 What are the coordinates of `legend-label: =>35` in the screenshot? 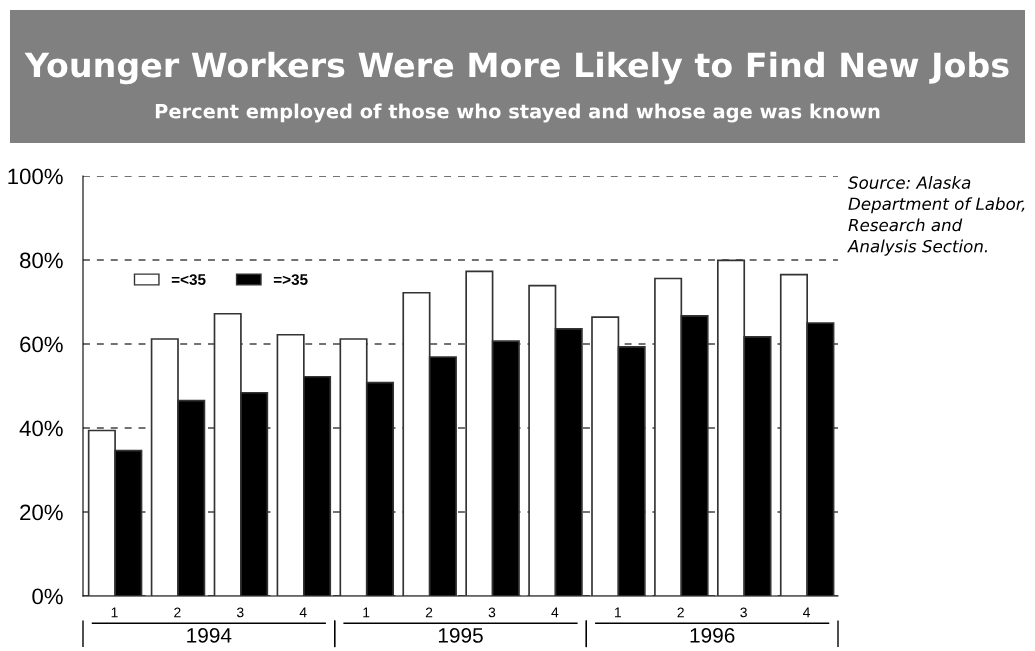 It's located at (290, 279).